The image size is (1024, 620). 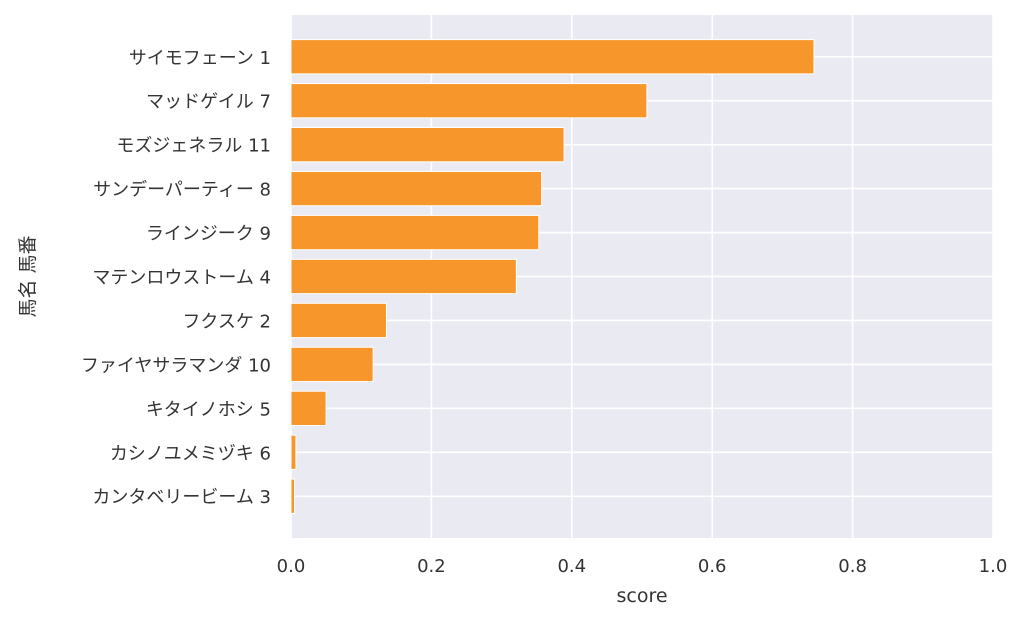 What do you see at coordinates (181, 278) in the screenshot?
I see `y-tick-label: マテンロウストーム 4` at bounding box center [181, 278].